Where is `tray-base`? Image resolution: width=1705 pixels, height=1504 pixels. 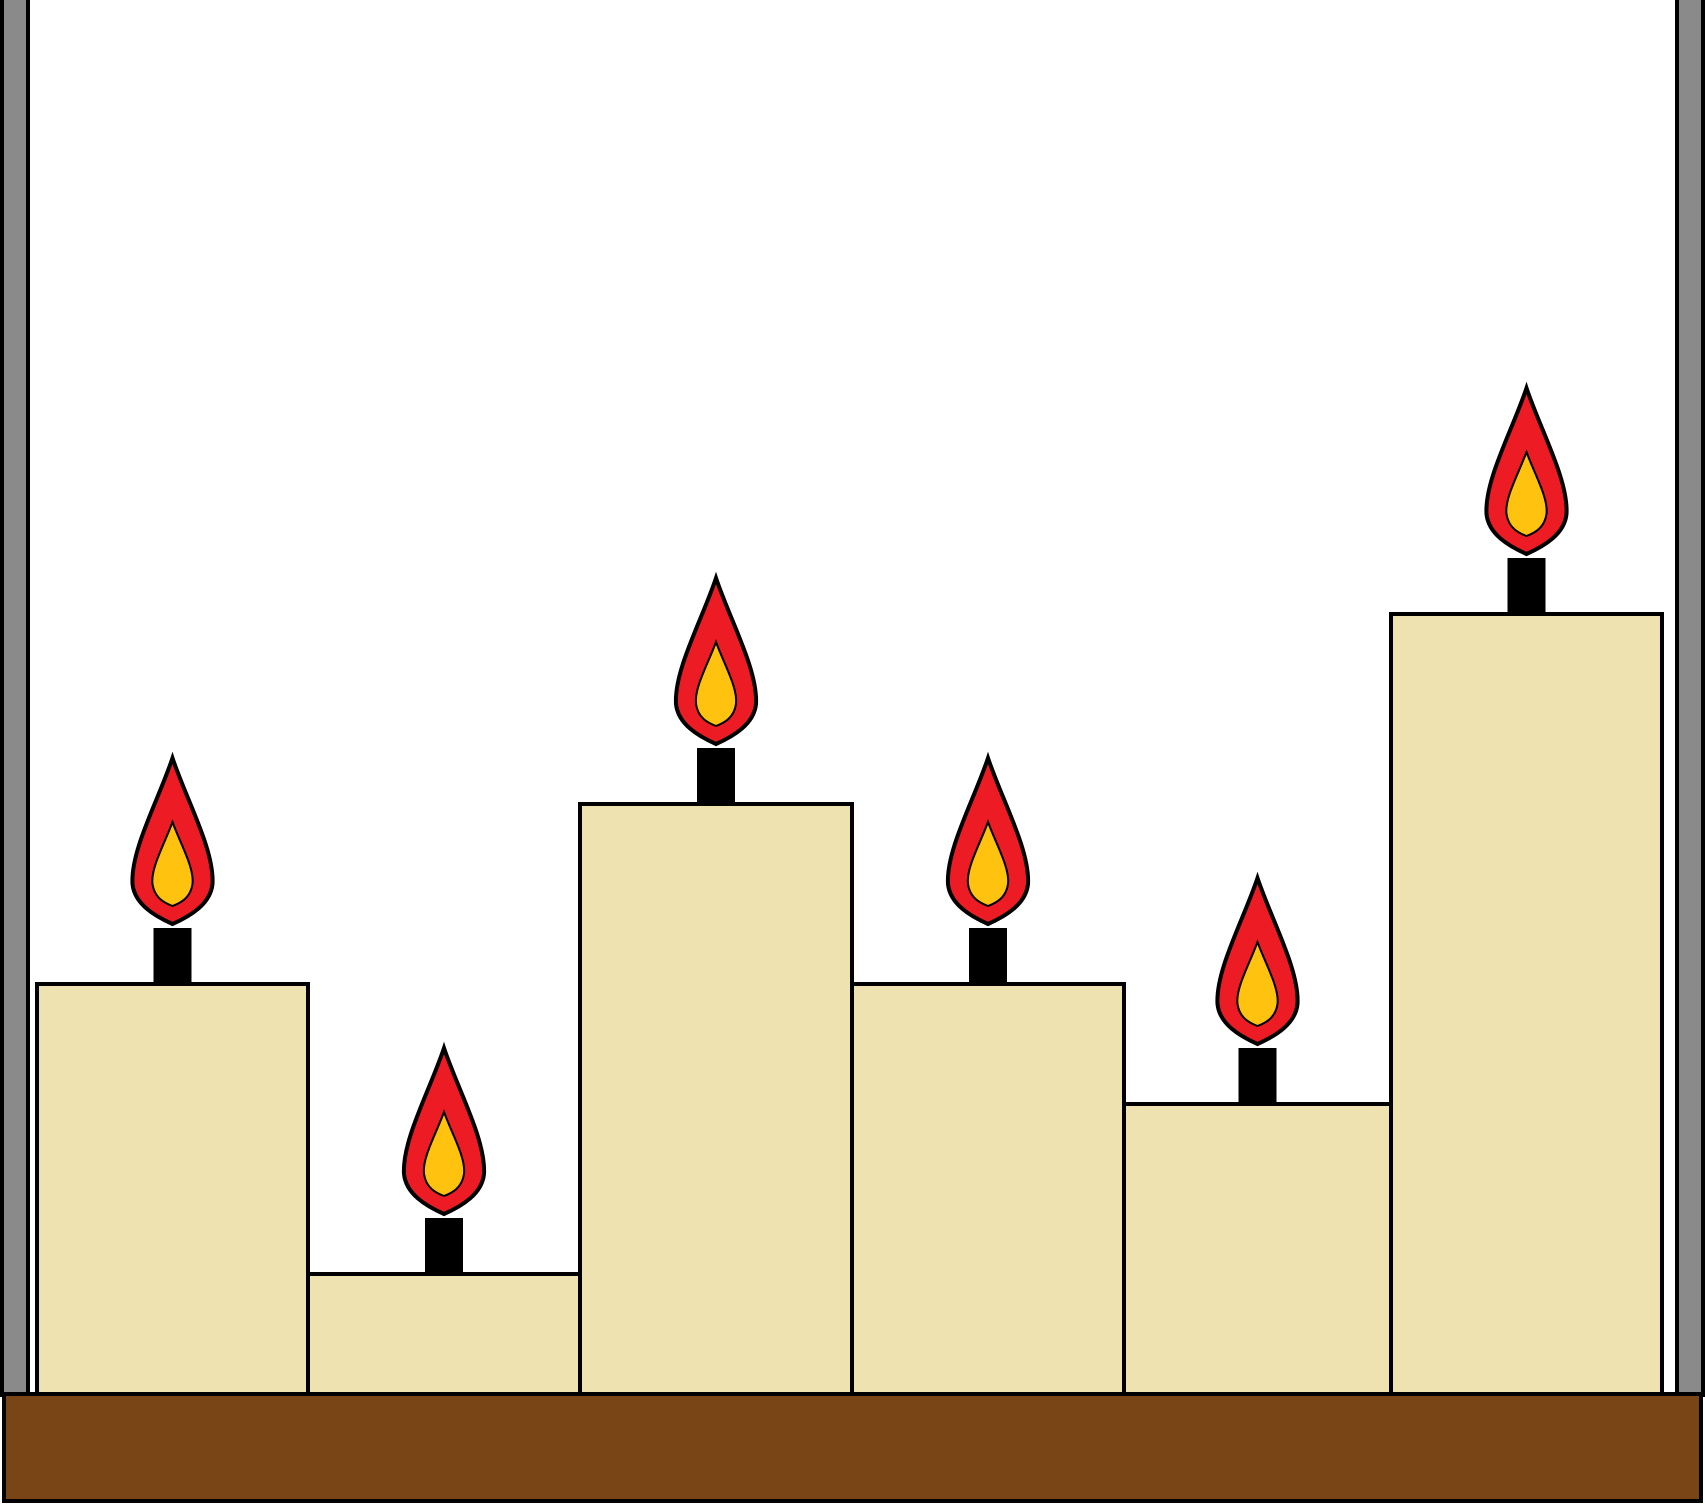 tray-base is located at coordinates (852, 1447).